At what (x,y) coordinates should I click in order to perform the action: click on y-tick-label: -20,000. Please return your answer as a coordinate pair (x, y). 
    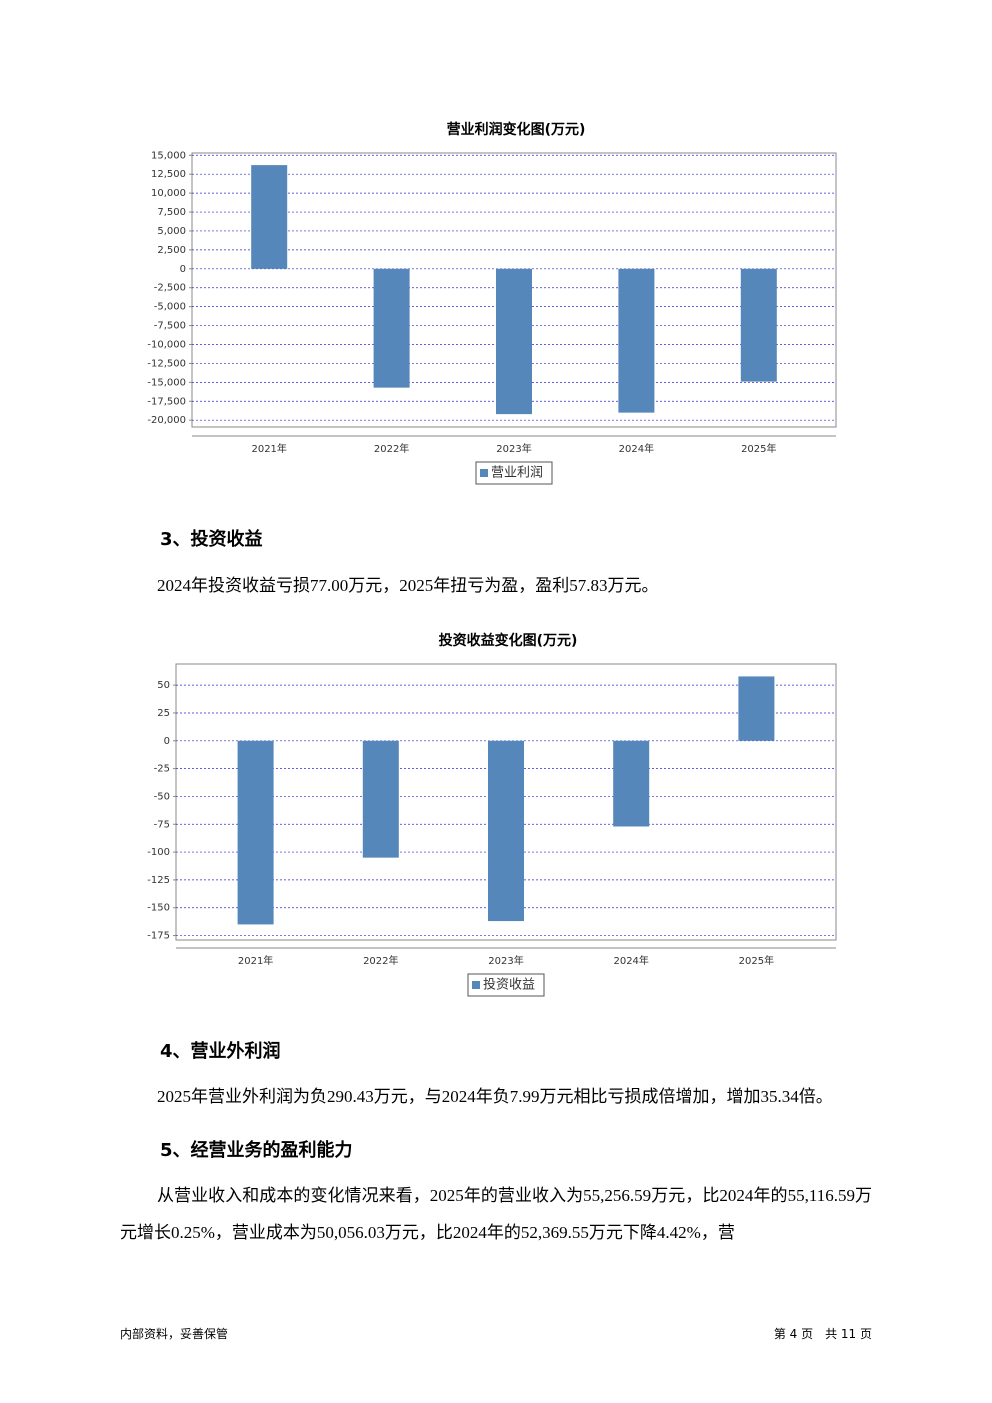
    Looking at the image, I should click on (166, 420).